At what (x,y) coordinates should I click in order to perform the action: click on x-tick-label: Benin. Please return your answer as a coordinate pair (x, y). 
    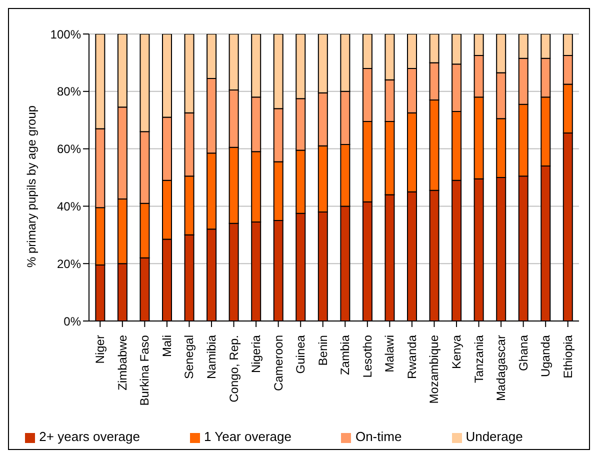
    Looking at the image, I should click on (323, 350).